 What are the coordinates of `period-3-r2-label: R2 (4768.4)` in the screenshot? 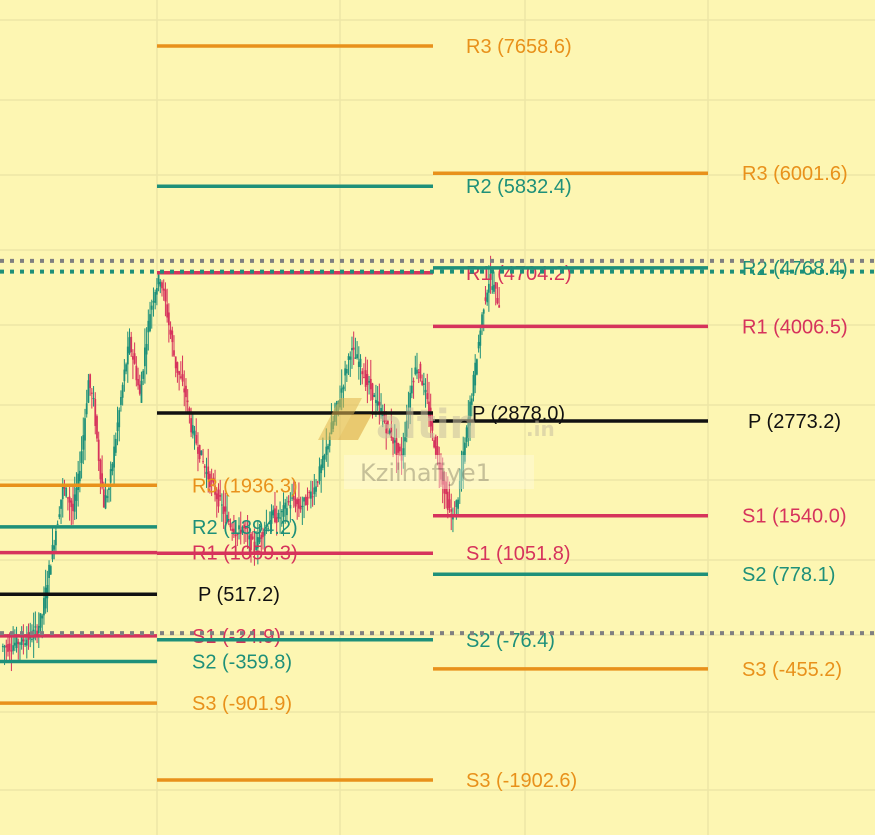 It's located at (795, 269).